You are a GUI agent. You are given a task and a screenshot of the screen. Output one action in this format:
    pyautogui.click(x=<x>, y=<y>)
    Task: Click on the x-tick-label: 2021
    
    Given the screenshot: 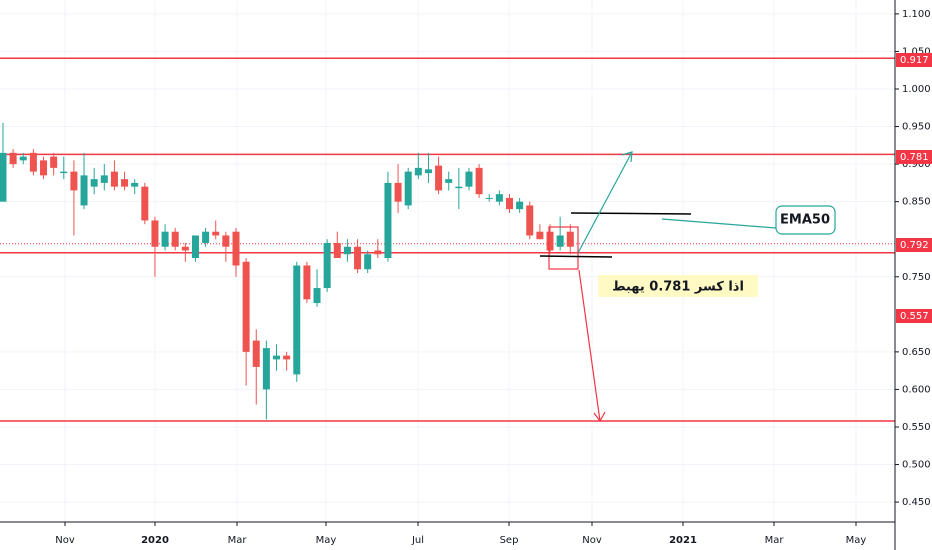 What is the action you would take?
    pyautogui.click(x=683, y=540)
    